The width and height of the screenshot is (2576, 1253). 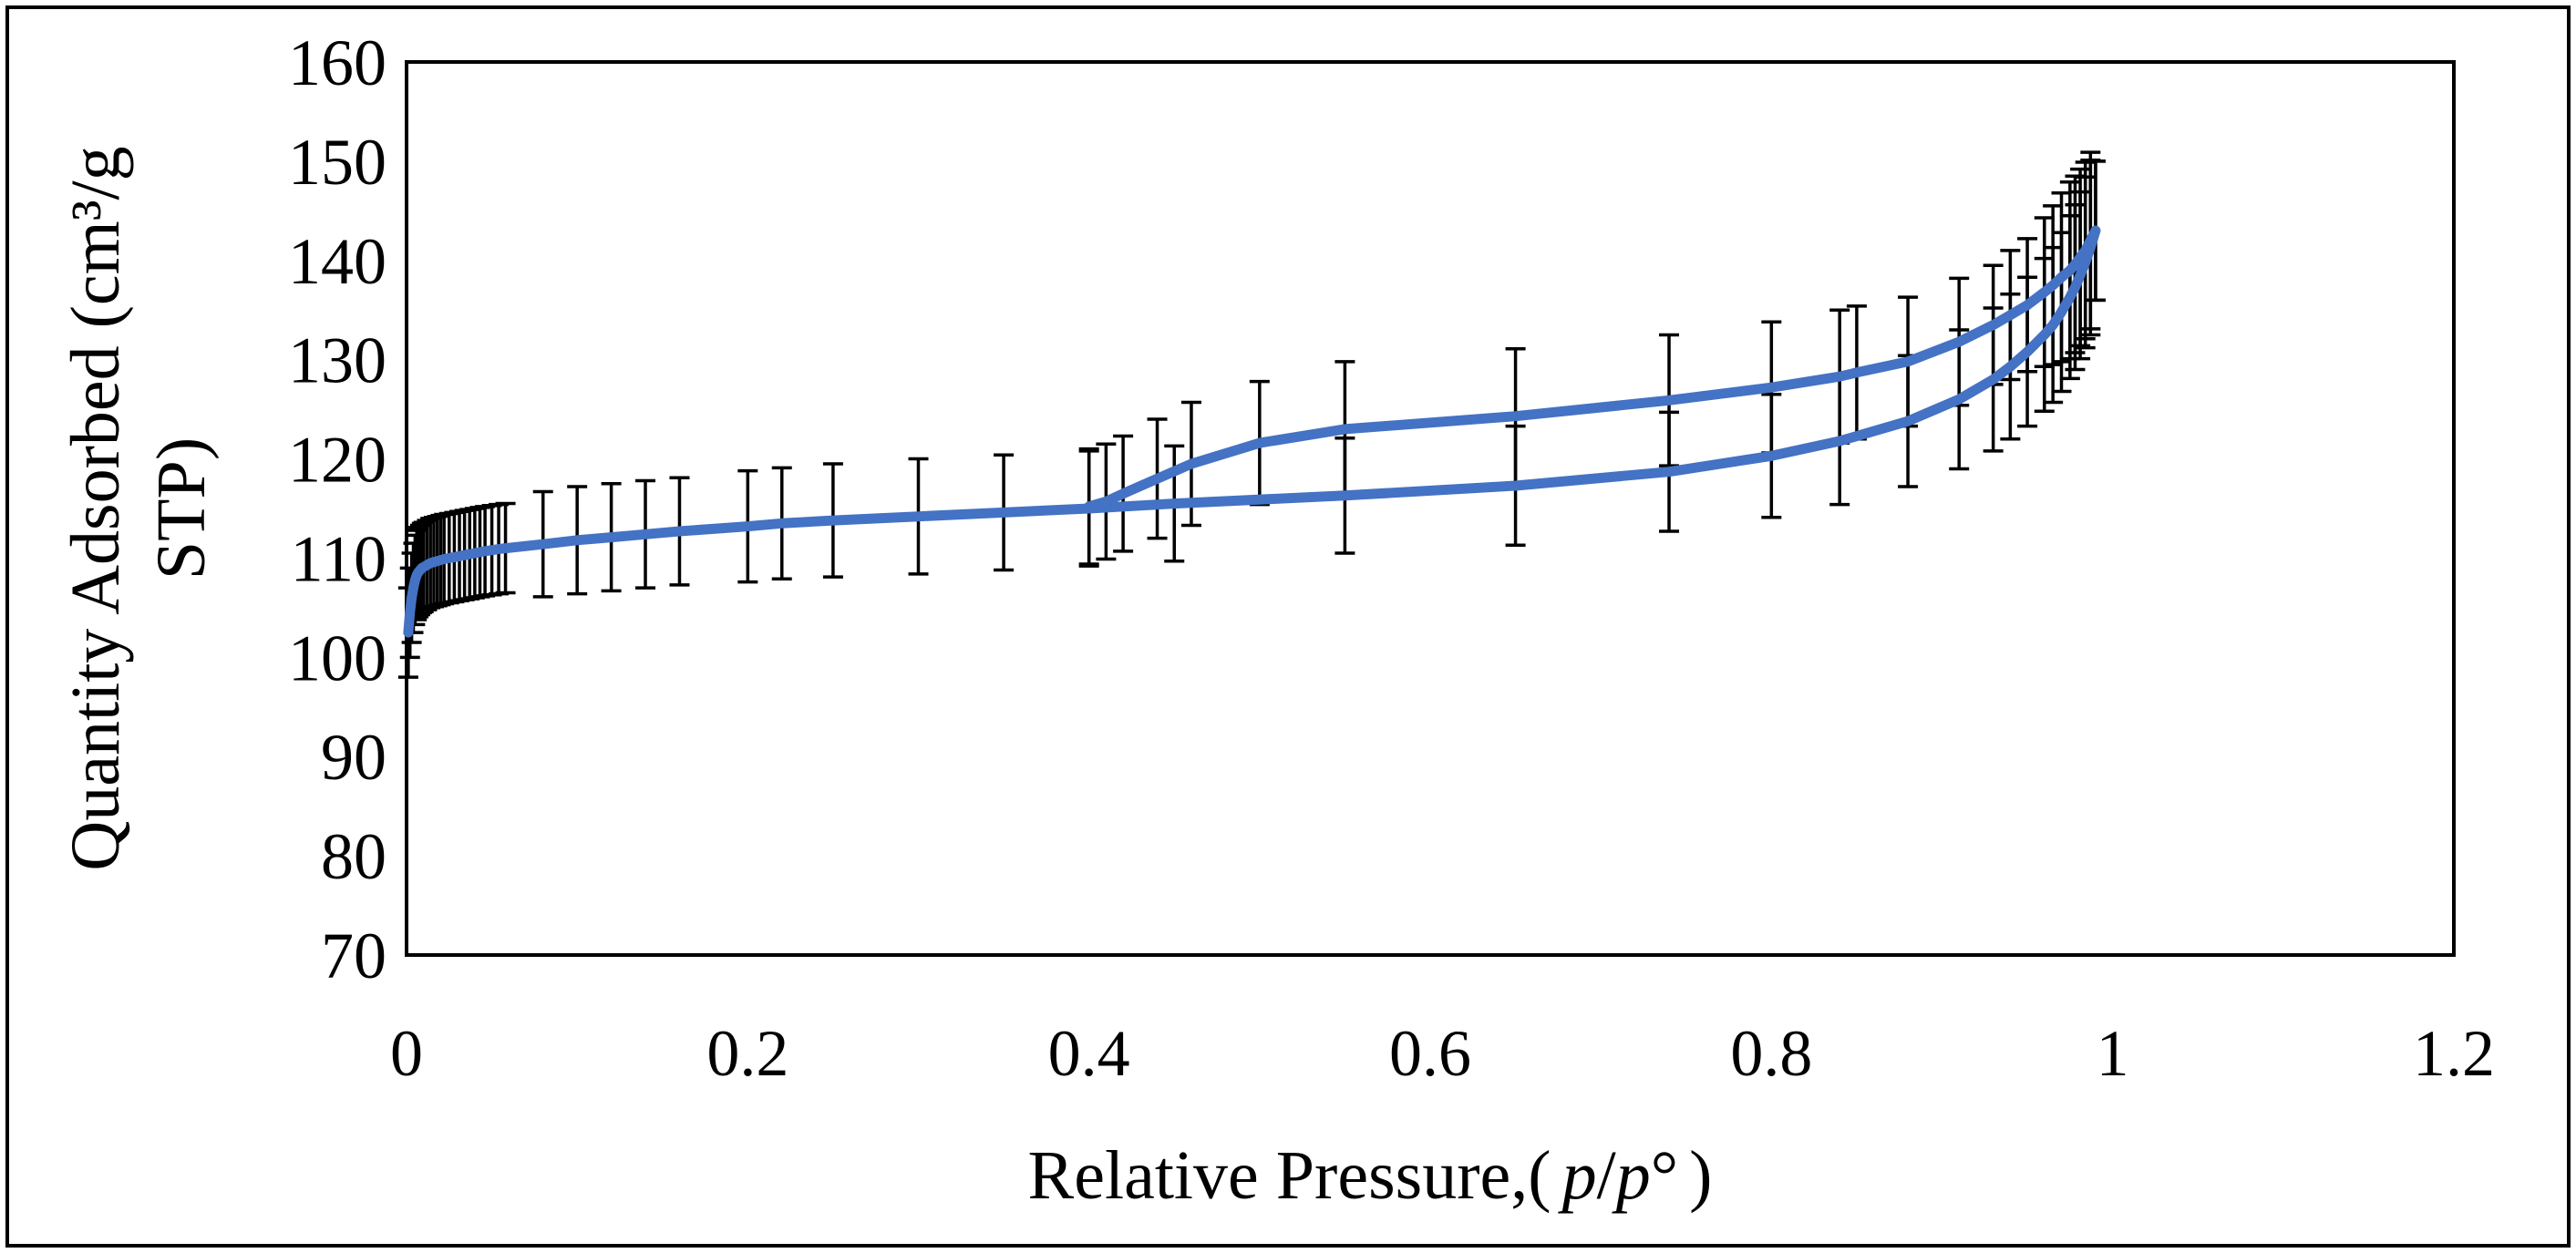 What do you see at coordinates (1430, 1053) in the screenshot?
I see `x-tick-label: 0.6` at bounding box center [1430, 1053].